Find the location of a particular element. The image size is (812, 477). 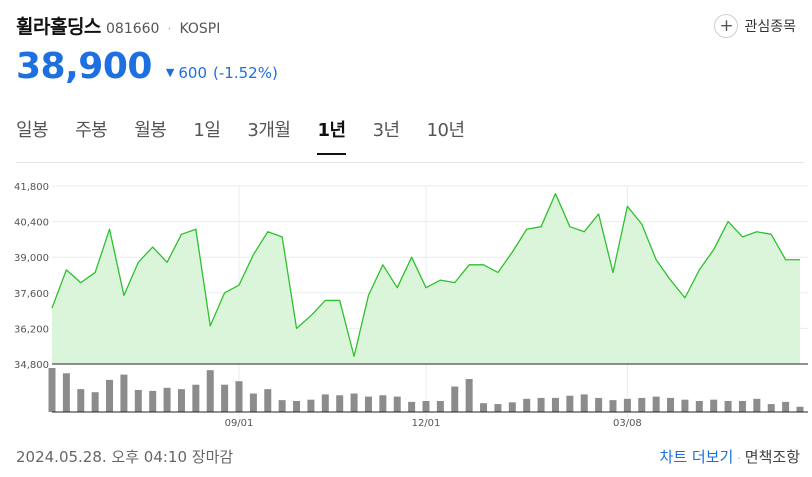

stock-name: 휠라홀딩스 is located at coordinates (58, 27).